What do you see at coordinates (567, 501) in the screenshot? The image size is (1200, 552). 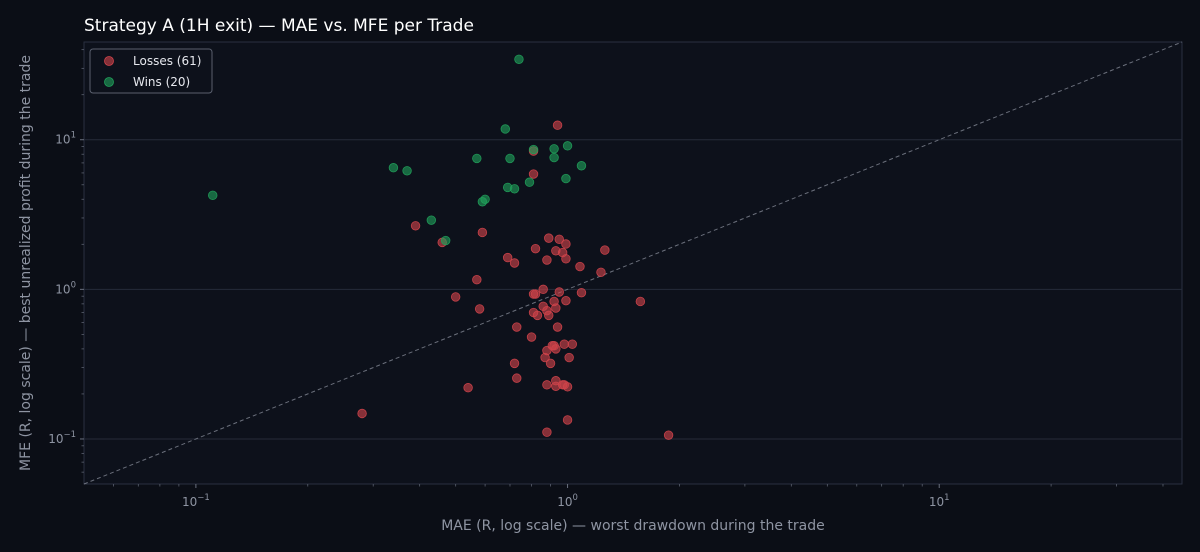 I see `x-tick-label: 10⁰` at bounding box center [567, 501].